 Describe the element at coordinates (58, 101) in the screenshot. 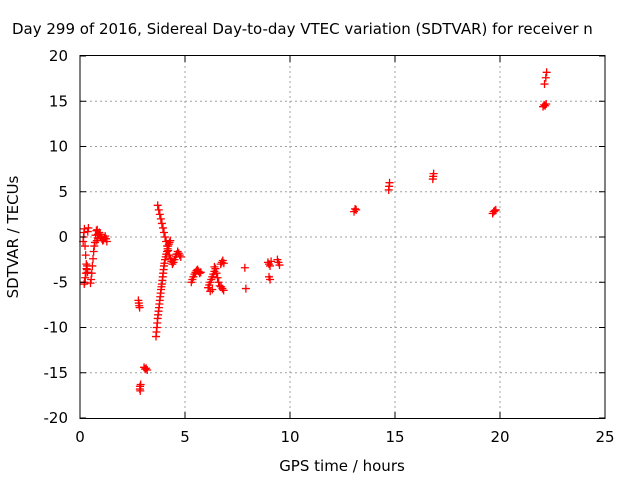

I see `y-tick-label: 15` at that location.